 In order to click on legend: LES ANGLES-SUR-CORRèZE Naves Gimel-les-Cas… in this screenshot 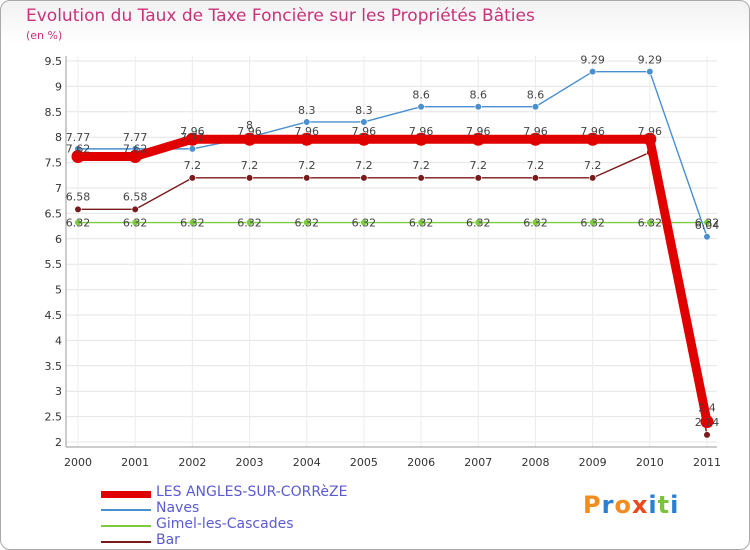, I will do `click(301, 516)`.